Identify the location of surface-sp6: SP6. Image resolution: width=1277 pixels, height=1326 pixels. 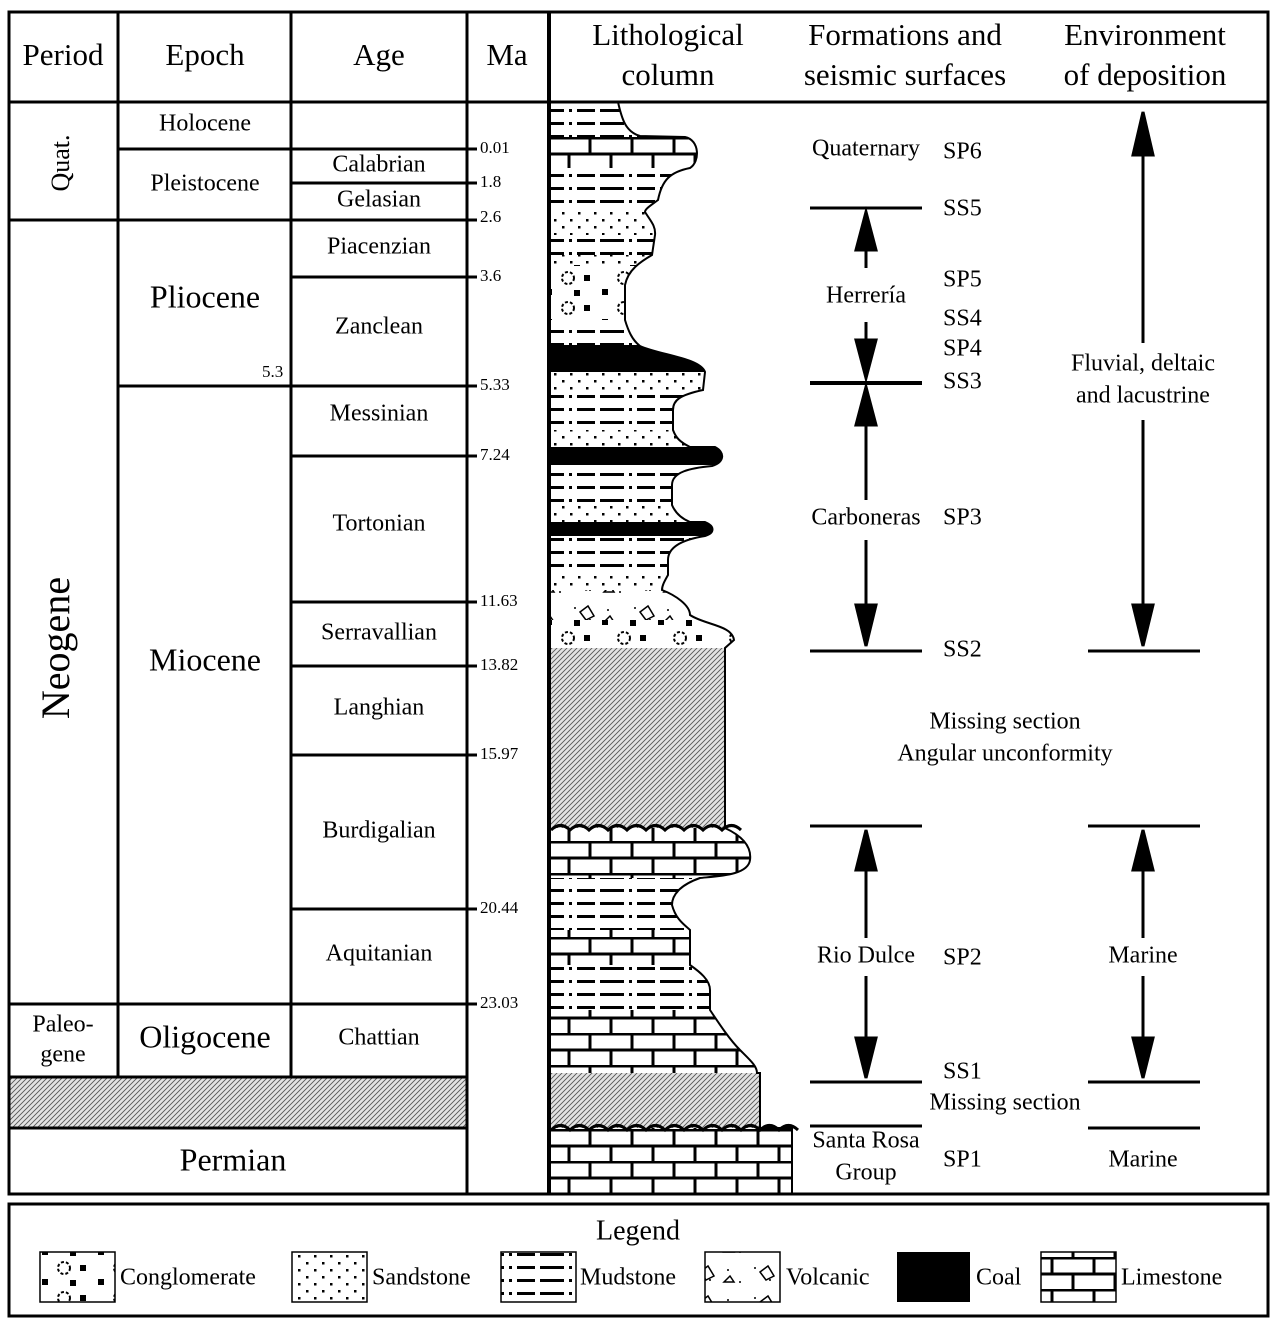
(962, 152).